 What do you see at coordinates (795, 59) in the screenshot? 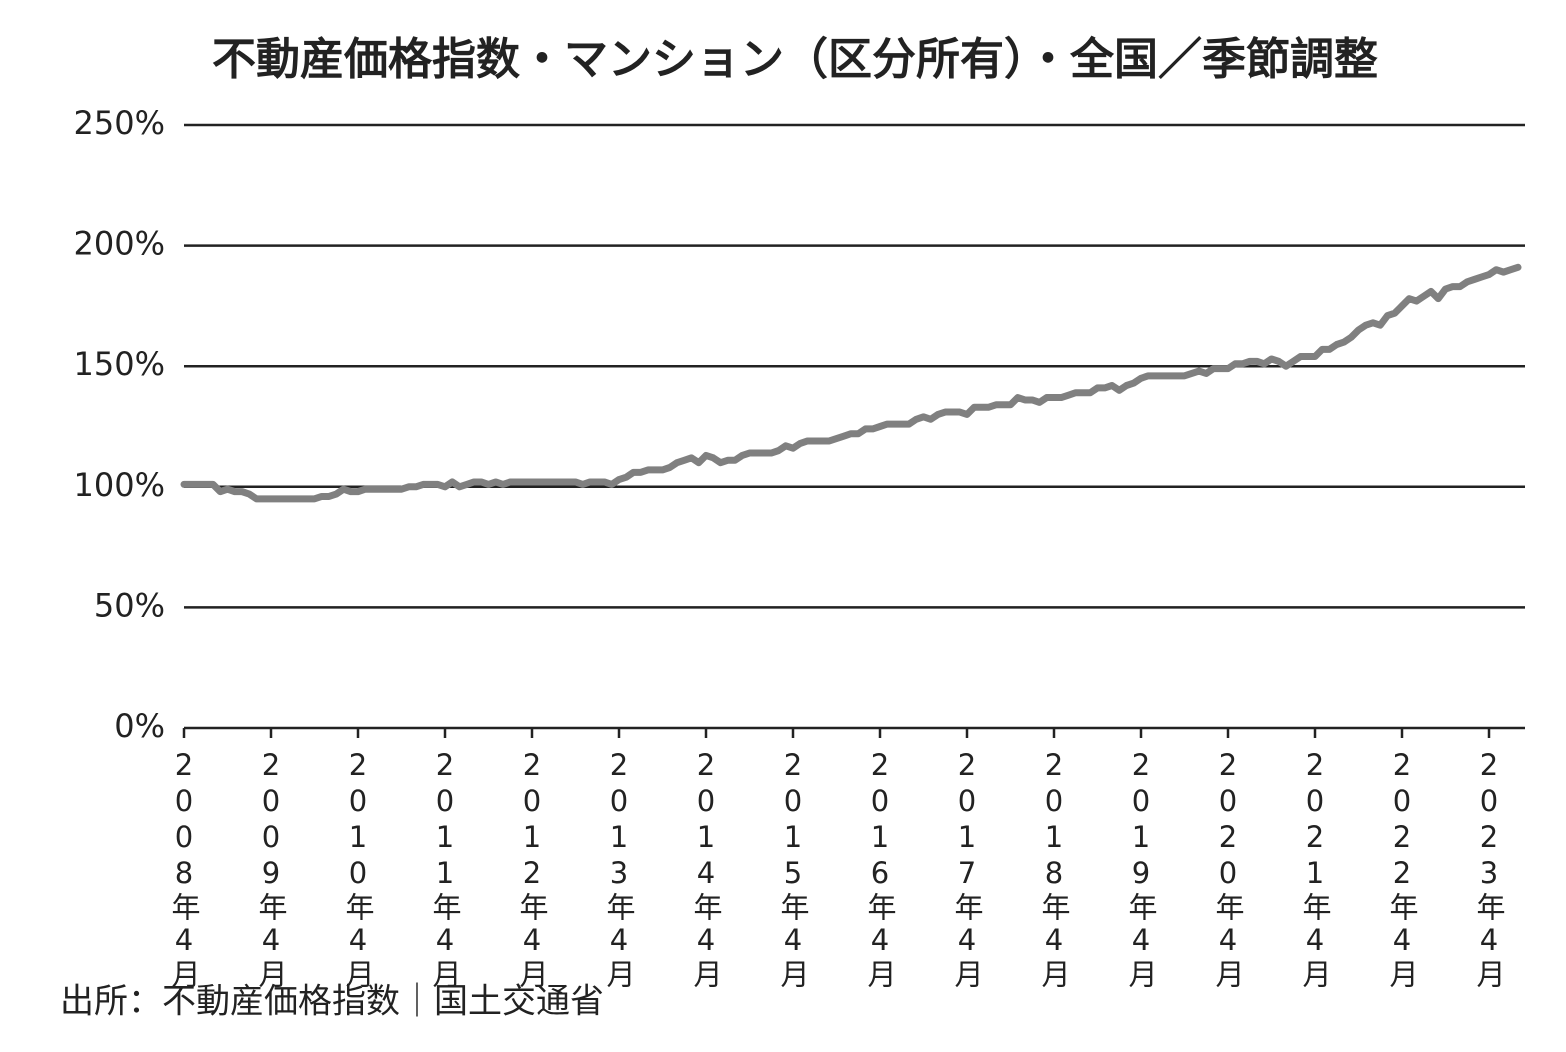
I see `chart-title: 不動産価格指数・マンション（区分所有）・全国／季節調整` at bounding box center [795, 59].